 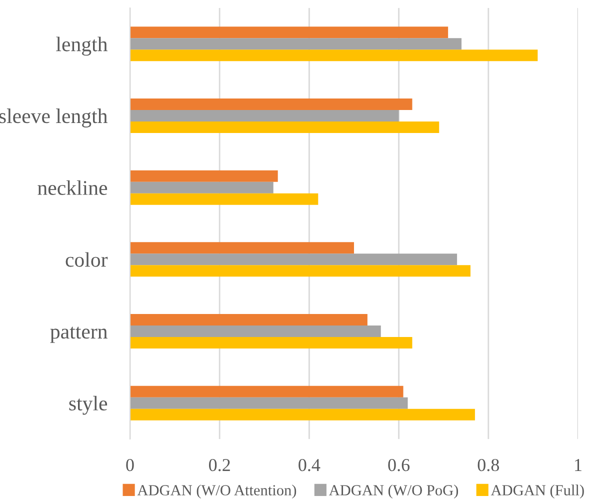 I want to click on x-tick-label: 0.2, so click(x=219, y=465).